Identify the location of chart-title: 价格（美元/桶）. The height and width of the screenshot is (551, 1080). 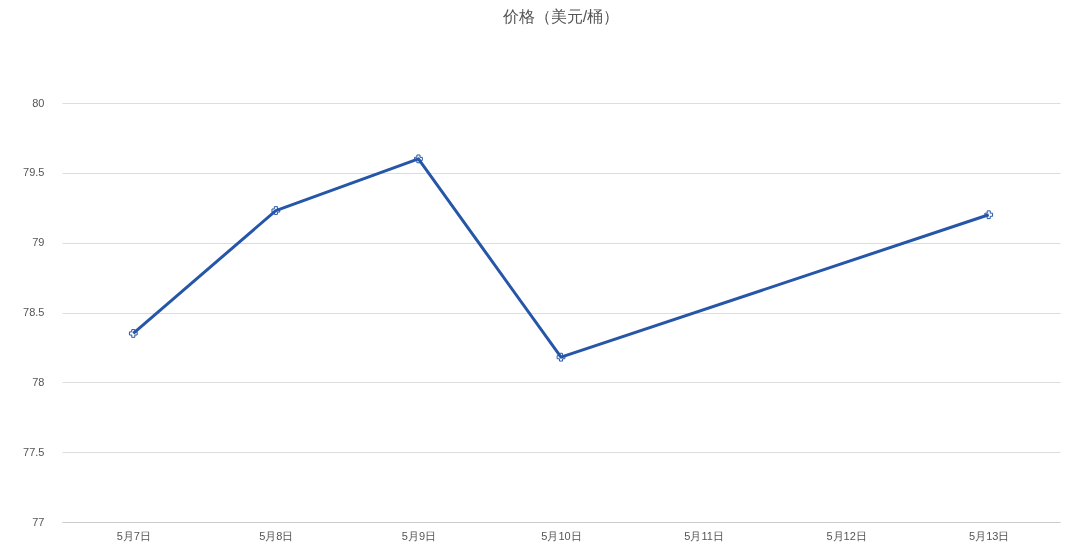
(560, 16).